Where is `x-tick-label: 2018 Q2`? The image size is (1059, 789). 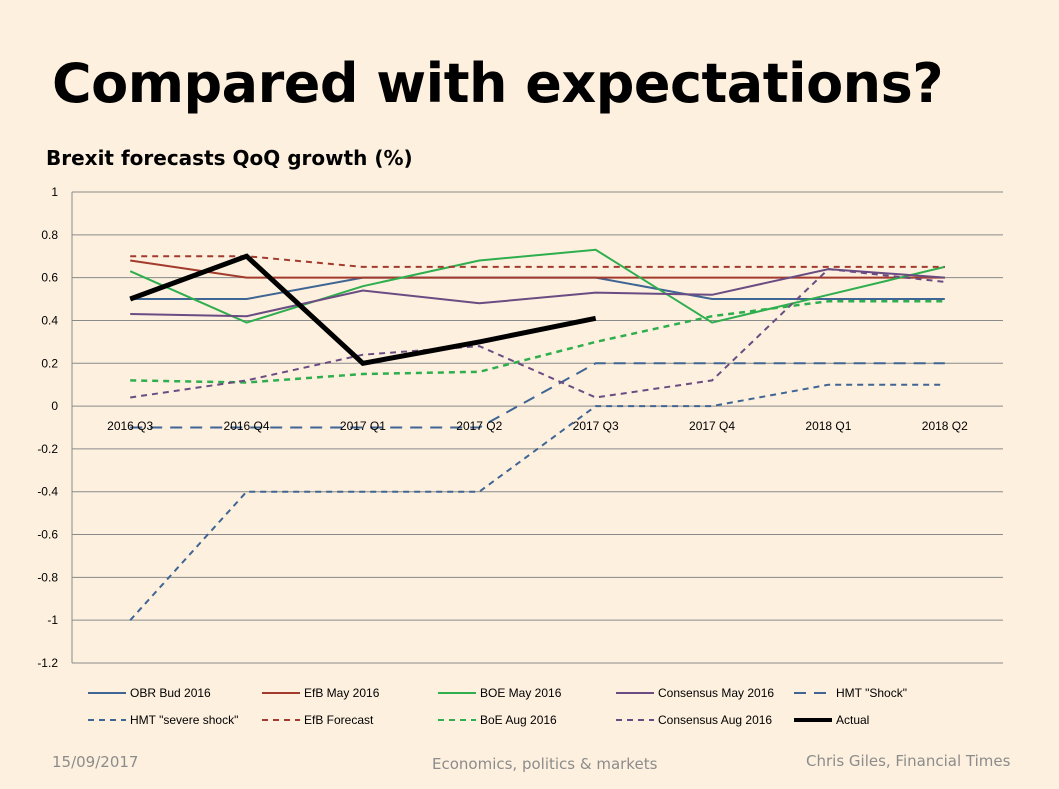 x-tick-label: 2018 Q2 is located at coordinates (945, 426).